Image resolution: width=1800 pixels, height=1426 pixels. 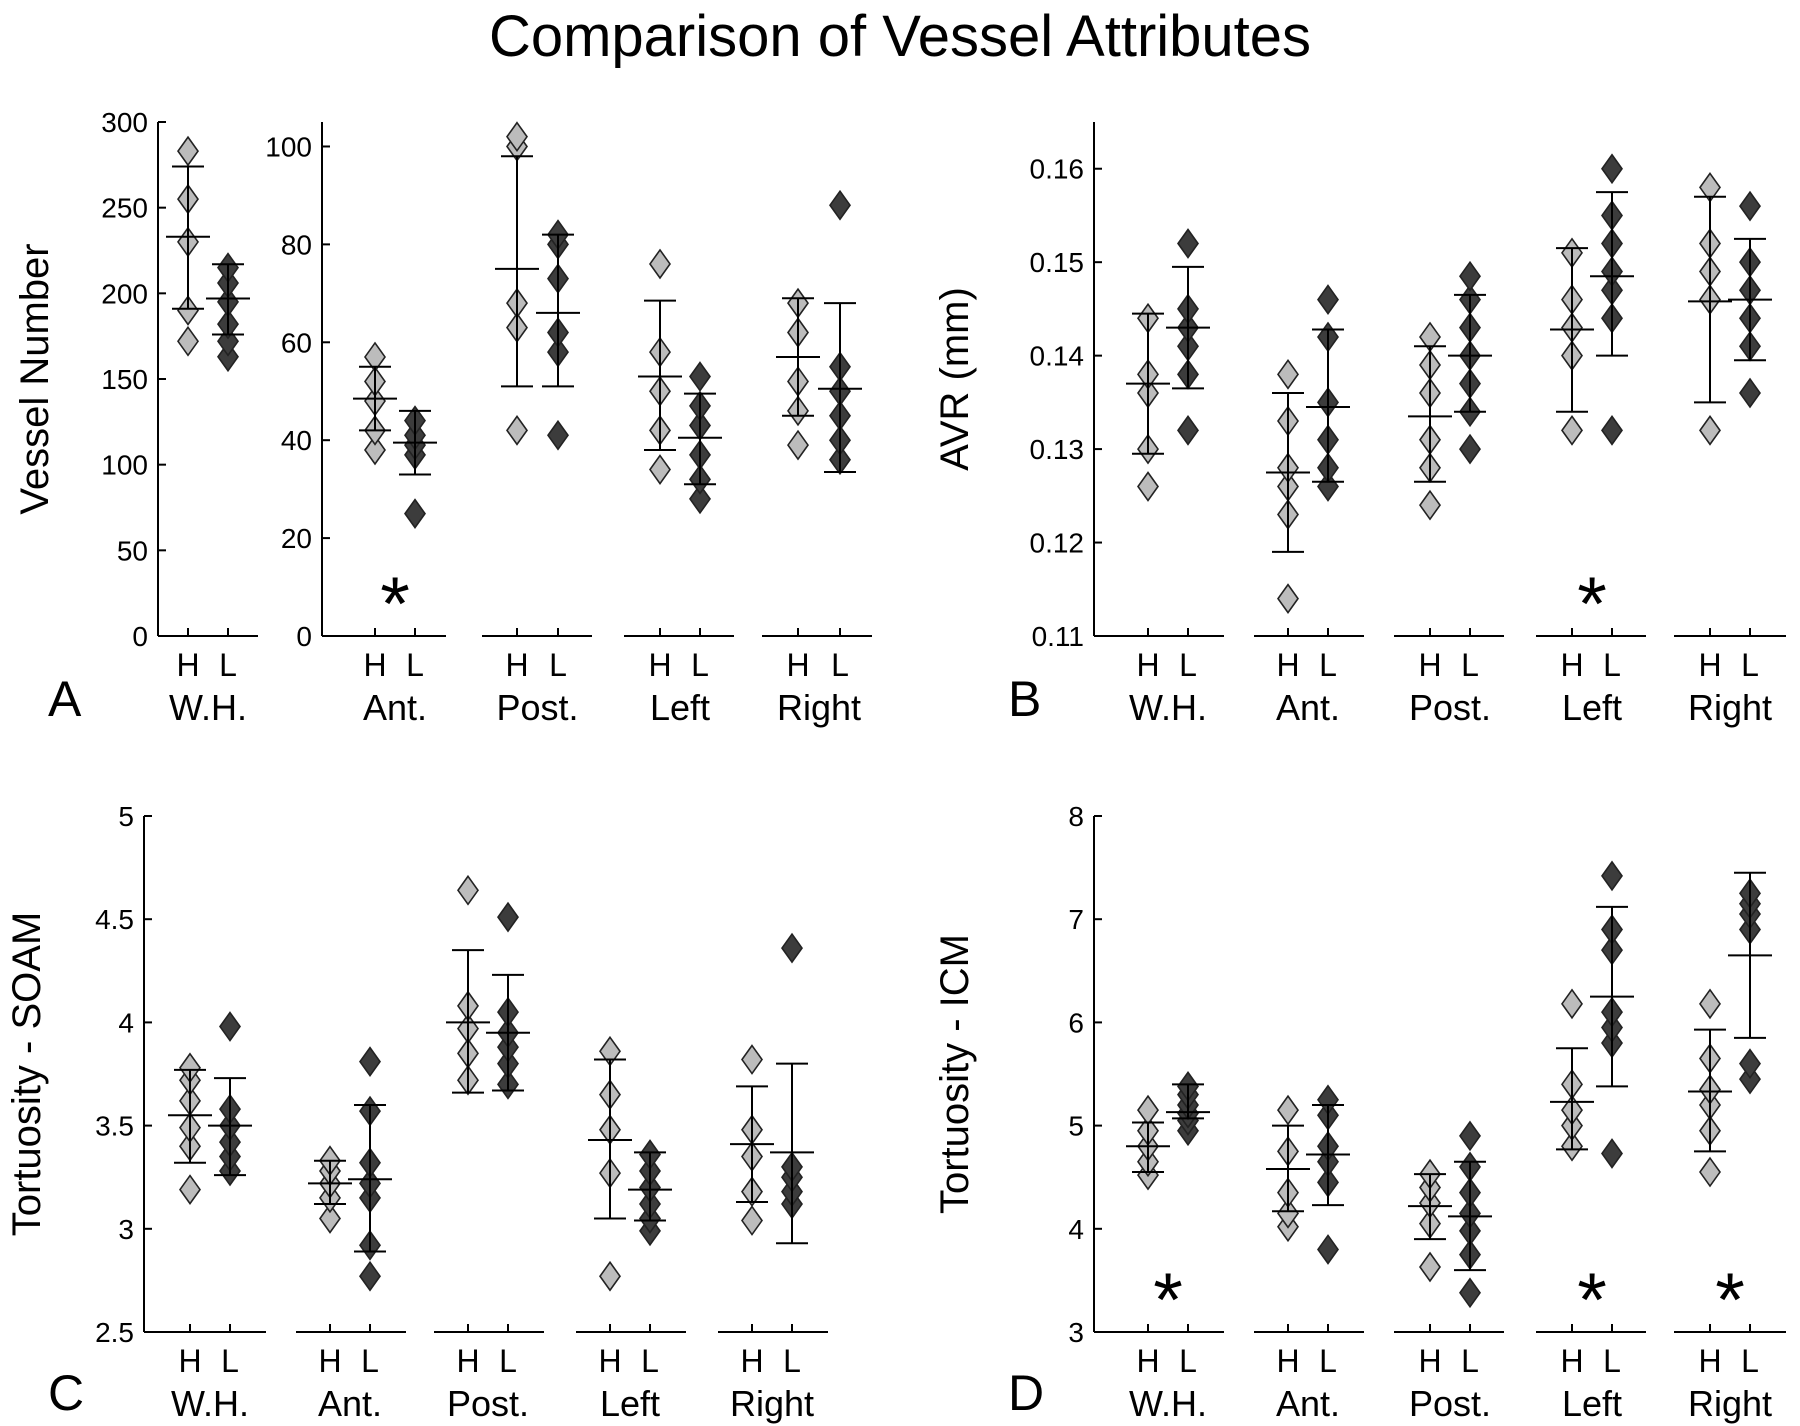 What do you see at coordinates (297, 387) in the screenshot?
I see `y-axis-regions: 0 20 40 60 80 100` at bounding box center [297, 387].